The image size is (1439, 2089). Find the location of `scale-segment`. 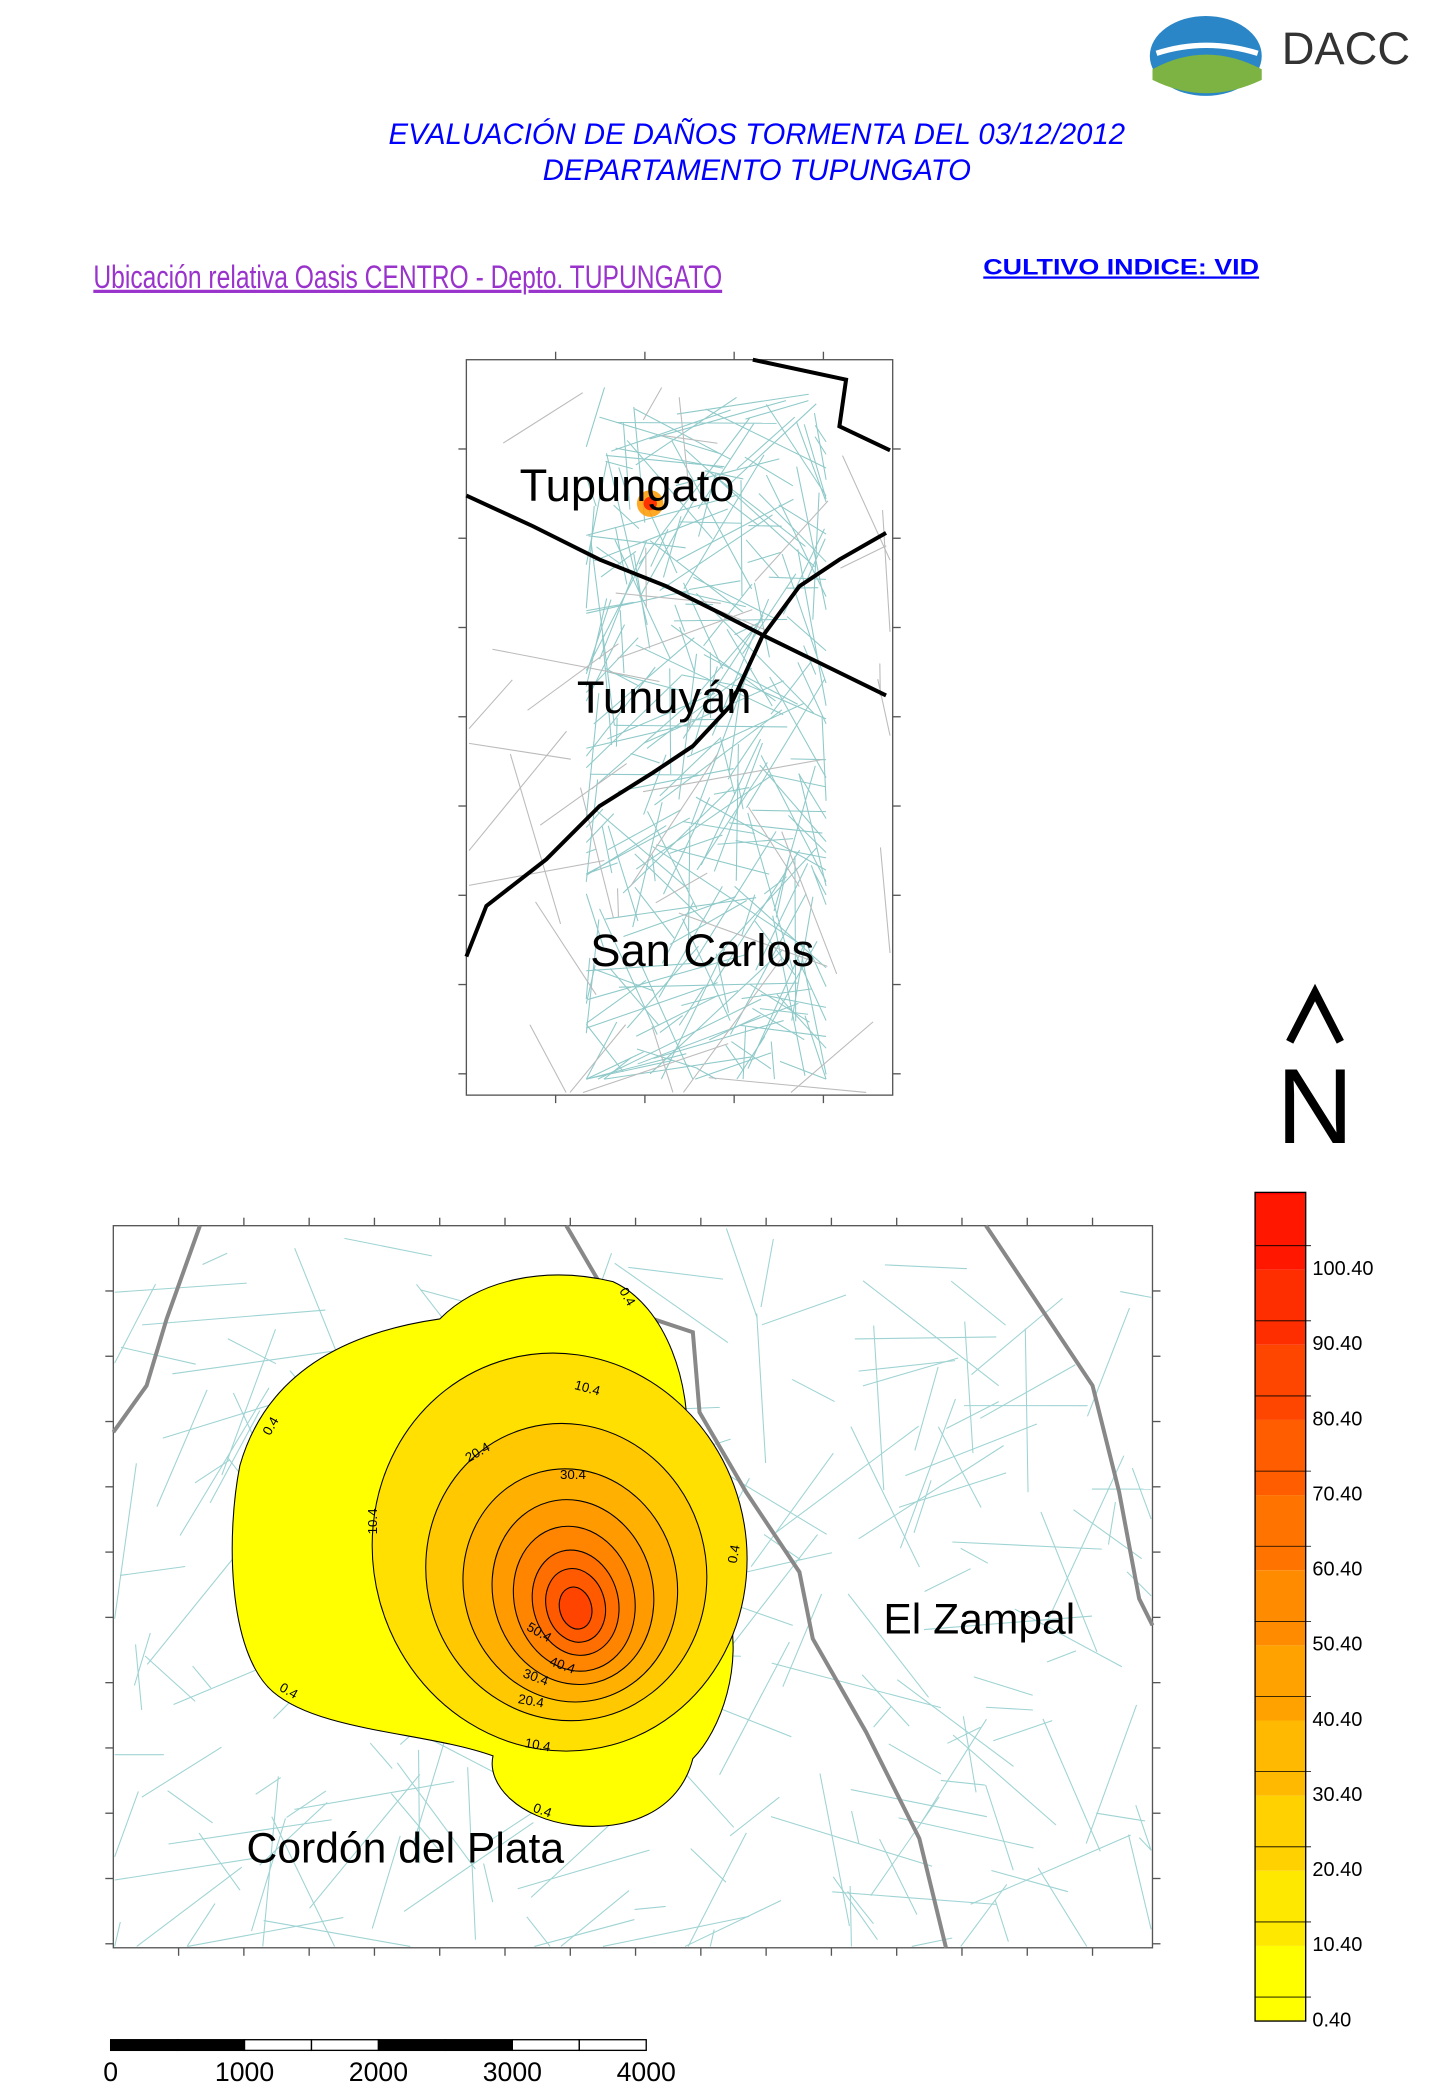

scale-segment is located at coordinates (545, 2045).